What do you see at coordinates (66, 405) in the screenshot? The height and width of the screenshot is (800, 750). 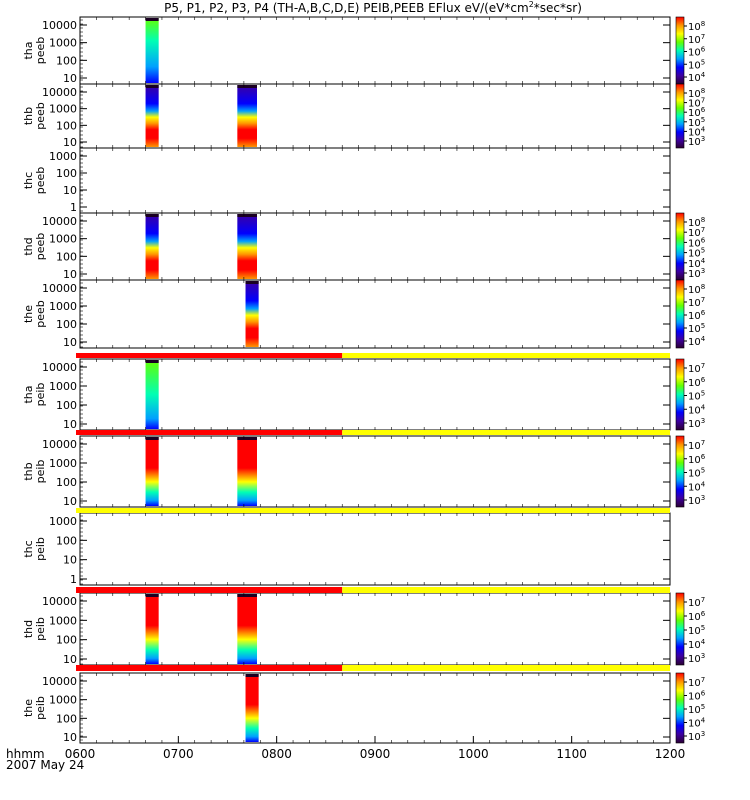 I see `ytick-label-tha-peib-2: 100` at bounding box center [66, 405].